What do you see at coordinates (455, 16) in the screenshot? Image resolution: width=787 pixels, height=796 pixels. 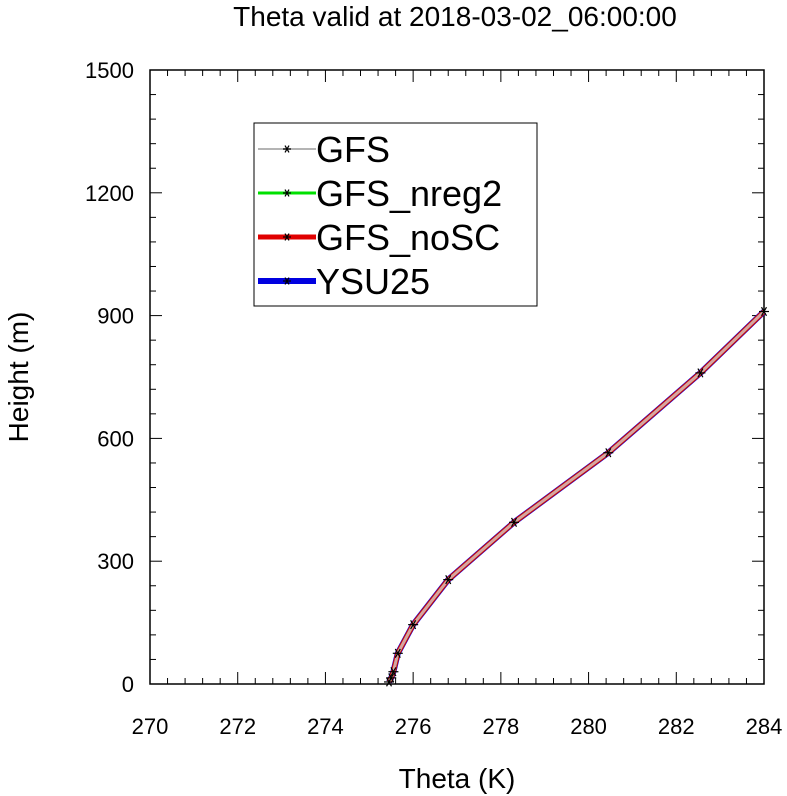 I see `chart-title: Theta valid at 2018-03-02_06:00:00` at bounding box center [455, 16].